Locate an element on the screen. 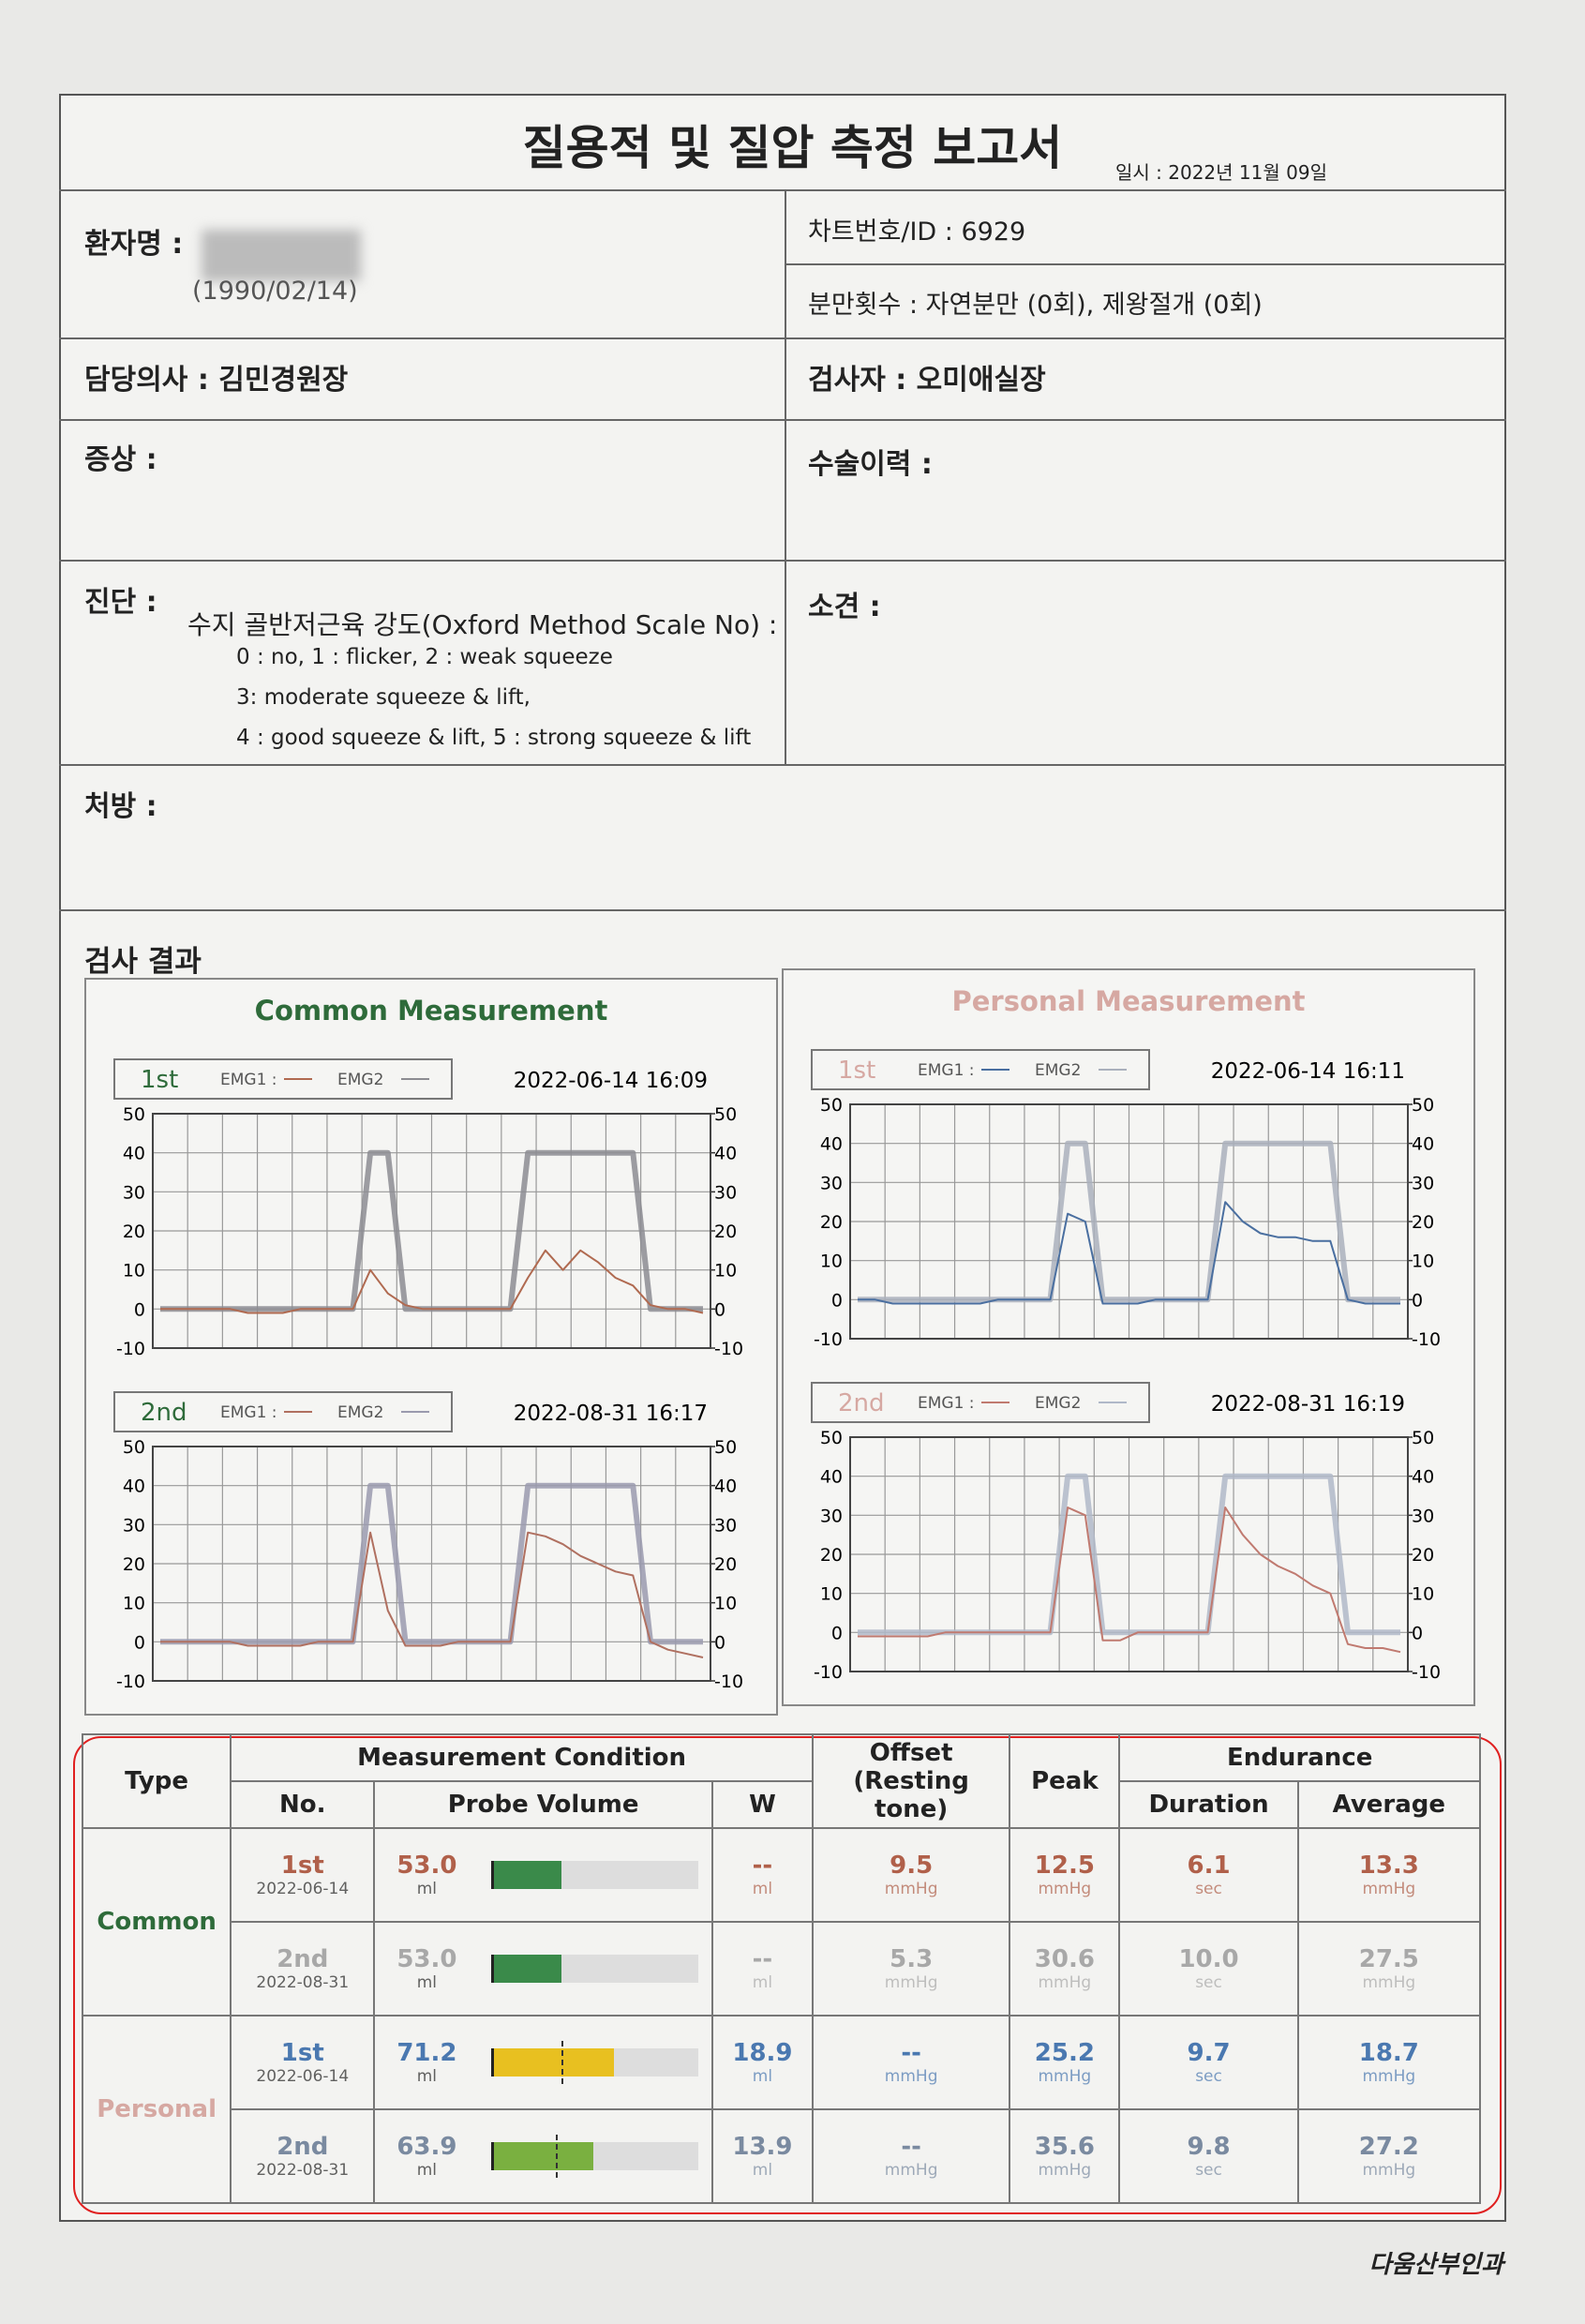 The height and width of the screenshot is (2324, 1585). y2-tick-label: 20 is located at coordinates (726, 1565).